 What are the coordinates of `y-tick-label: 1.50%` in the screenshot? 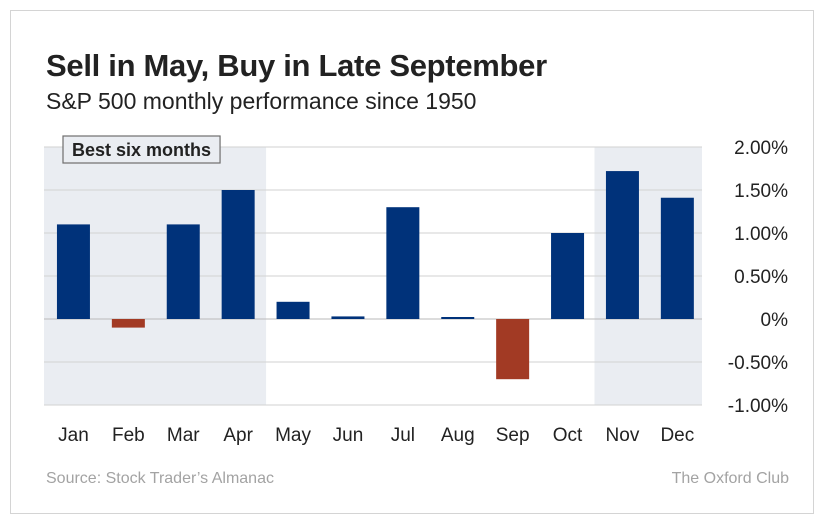 It's located at (761, 191).